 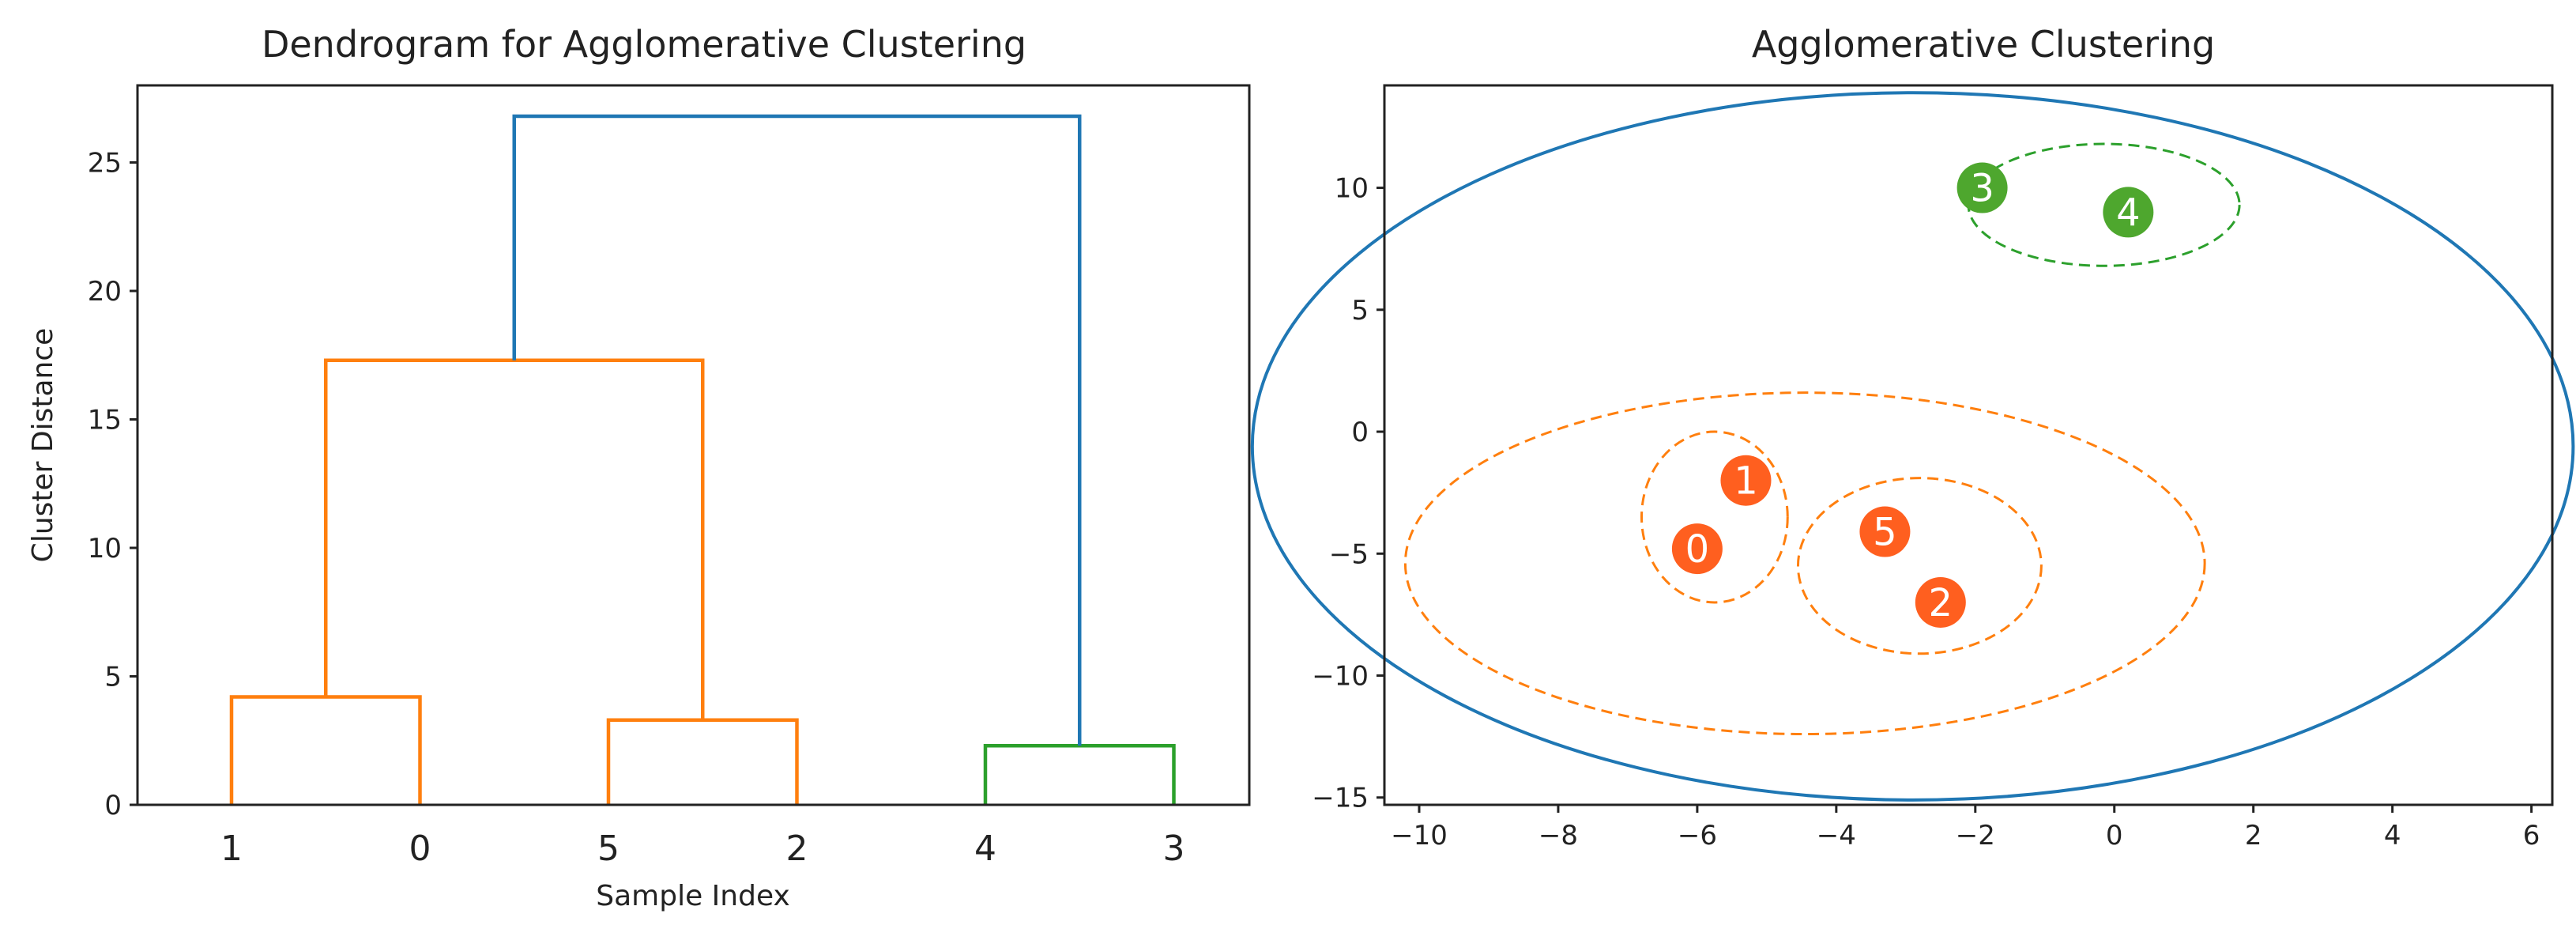 I want to click on scatter-point-label: 1, so click(x=1746, y=481).